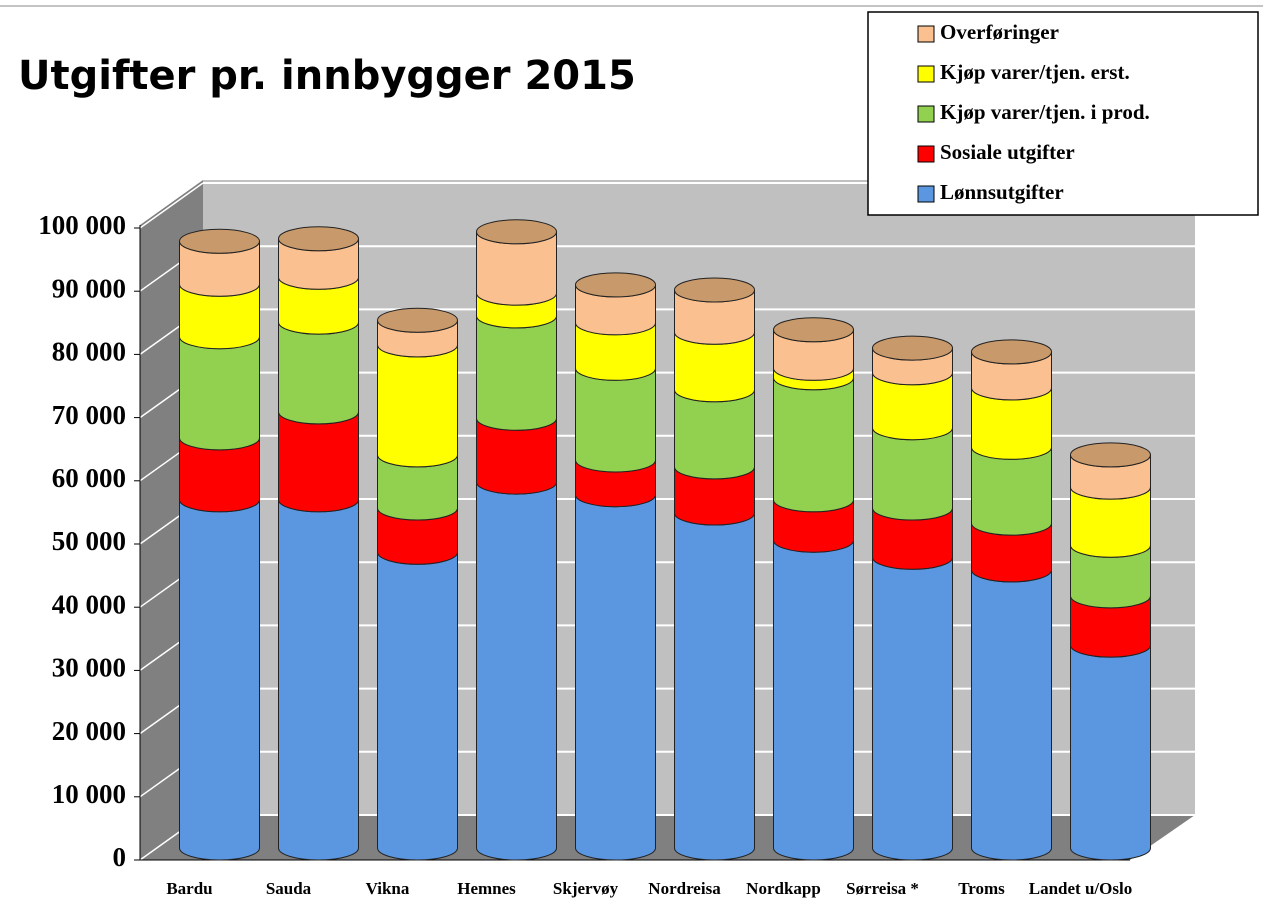 Image resolution: width=1263 pixels, height=924 pixels. Describe the element at coordinates (486, 888) in the screenshot. I see `x-tick-label: Hemnes` at that location.